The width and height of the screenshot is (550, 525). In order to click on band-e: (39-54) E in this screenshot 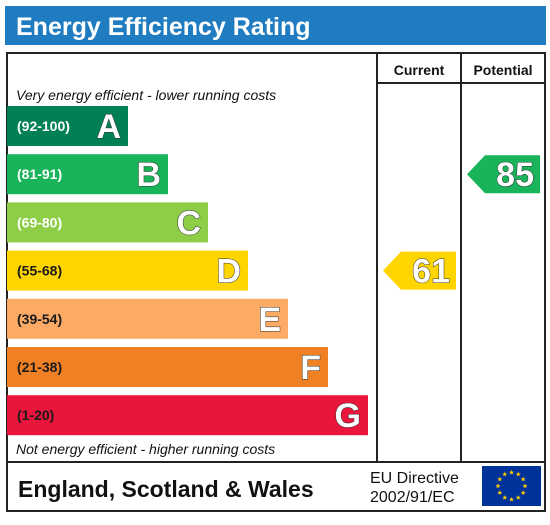, I will do `click(147, 318)`.